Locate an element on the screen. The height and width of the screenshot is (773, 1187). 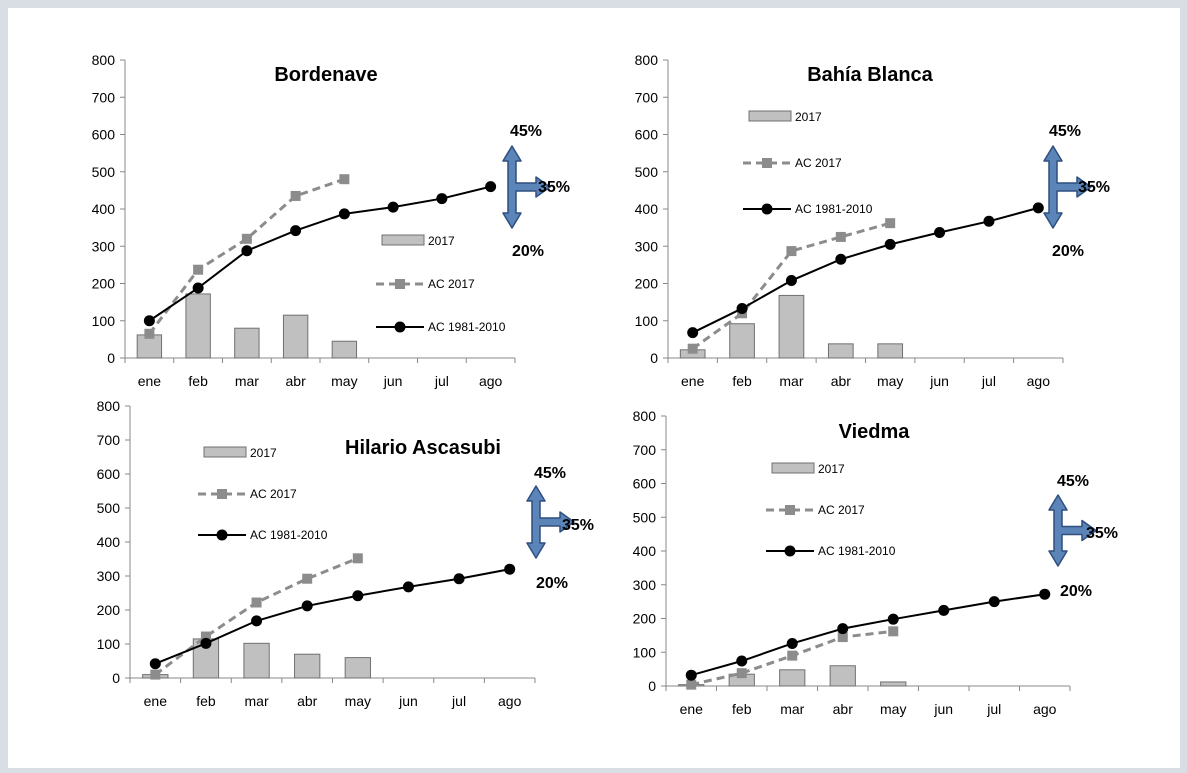
x-tick-label: jun is located at coordinates (943, 709).